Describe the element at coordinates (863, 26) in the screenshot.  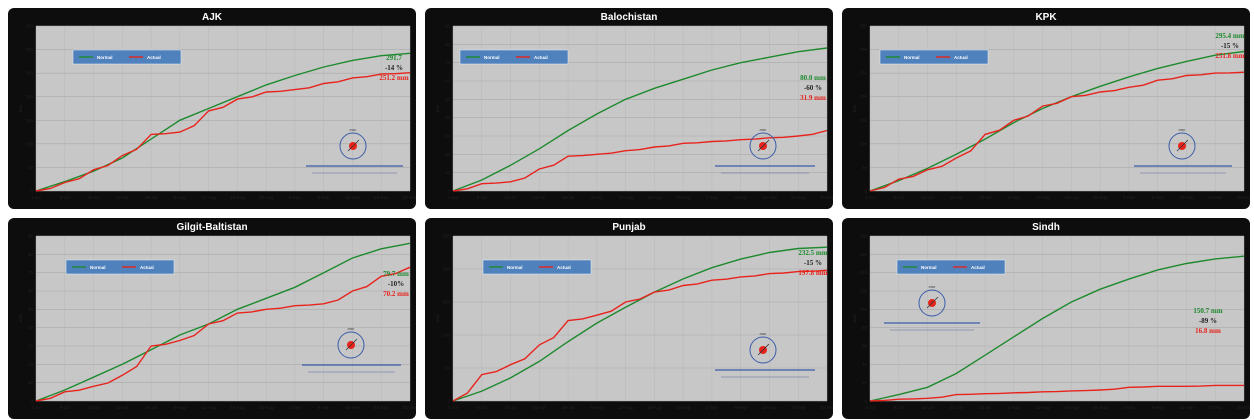
I see `y-tick-label: 350` at that location.